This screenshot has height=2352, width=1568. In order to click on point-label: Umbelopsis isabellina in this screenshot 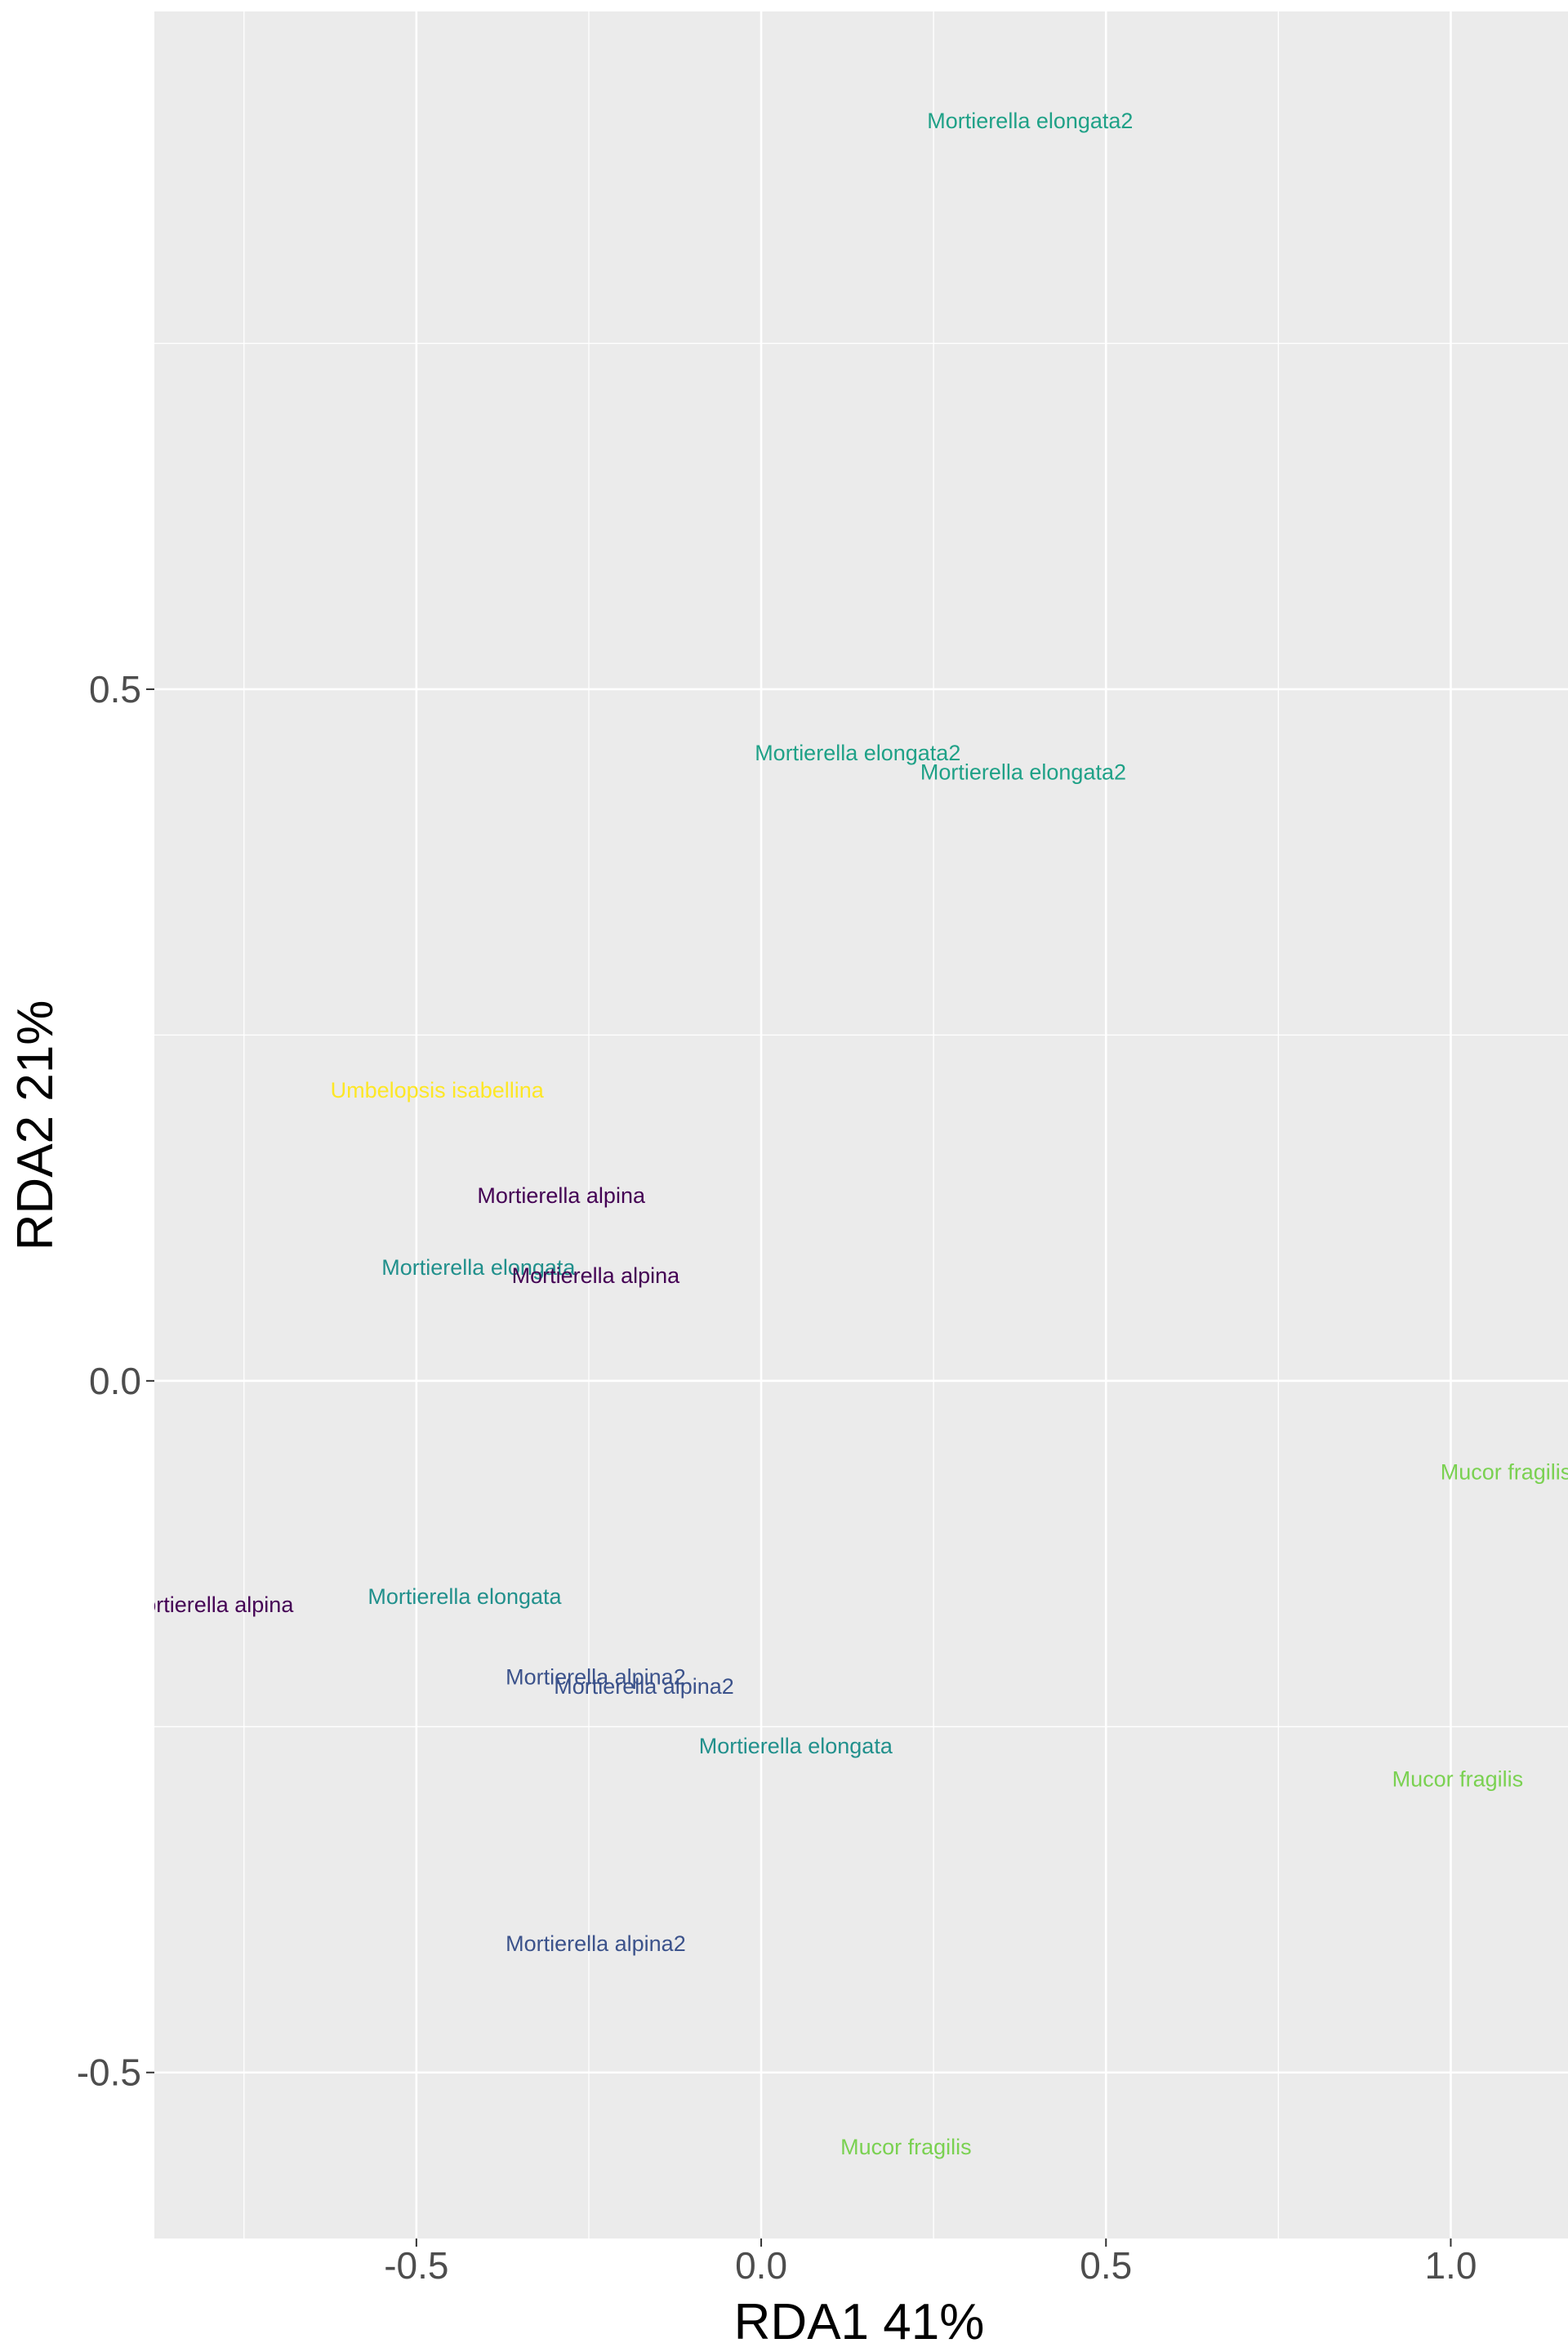, I will do `click(438, 1090)`.